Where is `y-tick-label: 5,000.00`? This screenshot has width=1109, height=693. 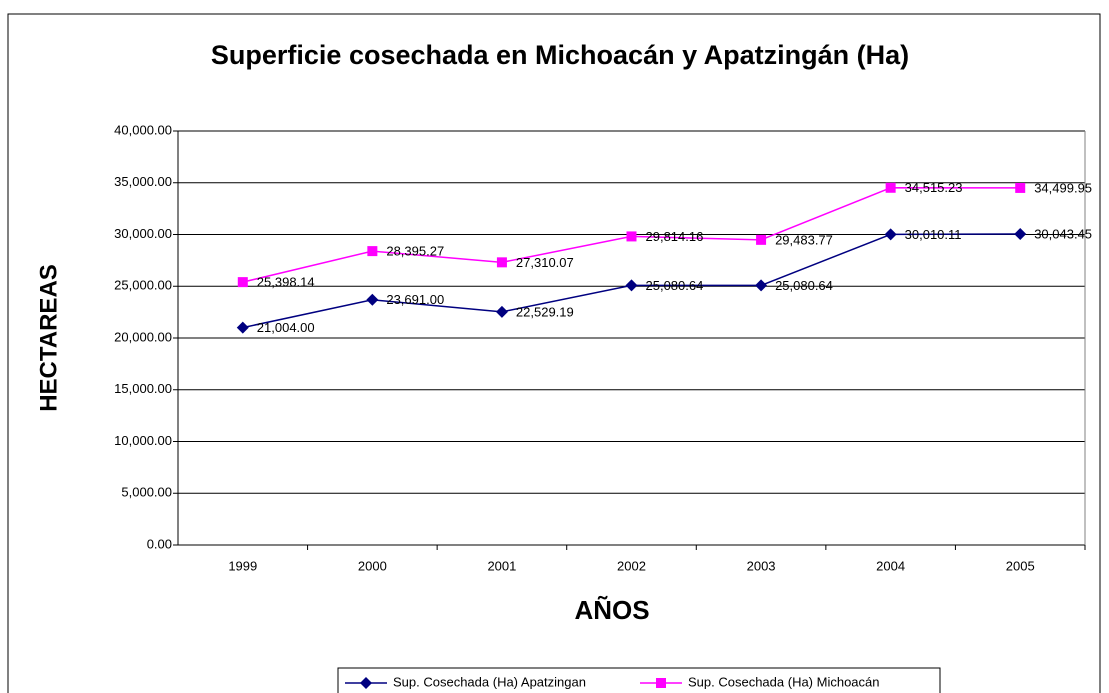 y-tick-label: 5,000.00 is located at coordinates (146, 492).